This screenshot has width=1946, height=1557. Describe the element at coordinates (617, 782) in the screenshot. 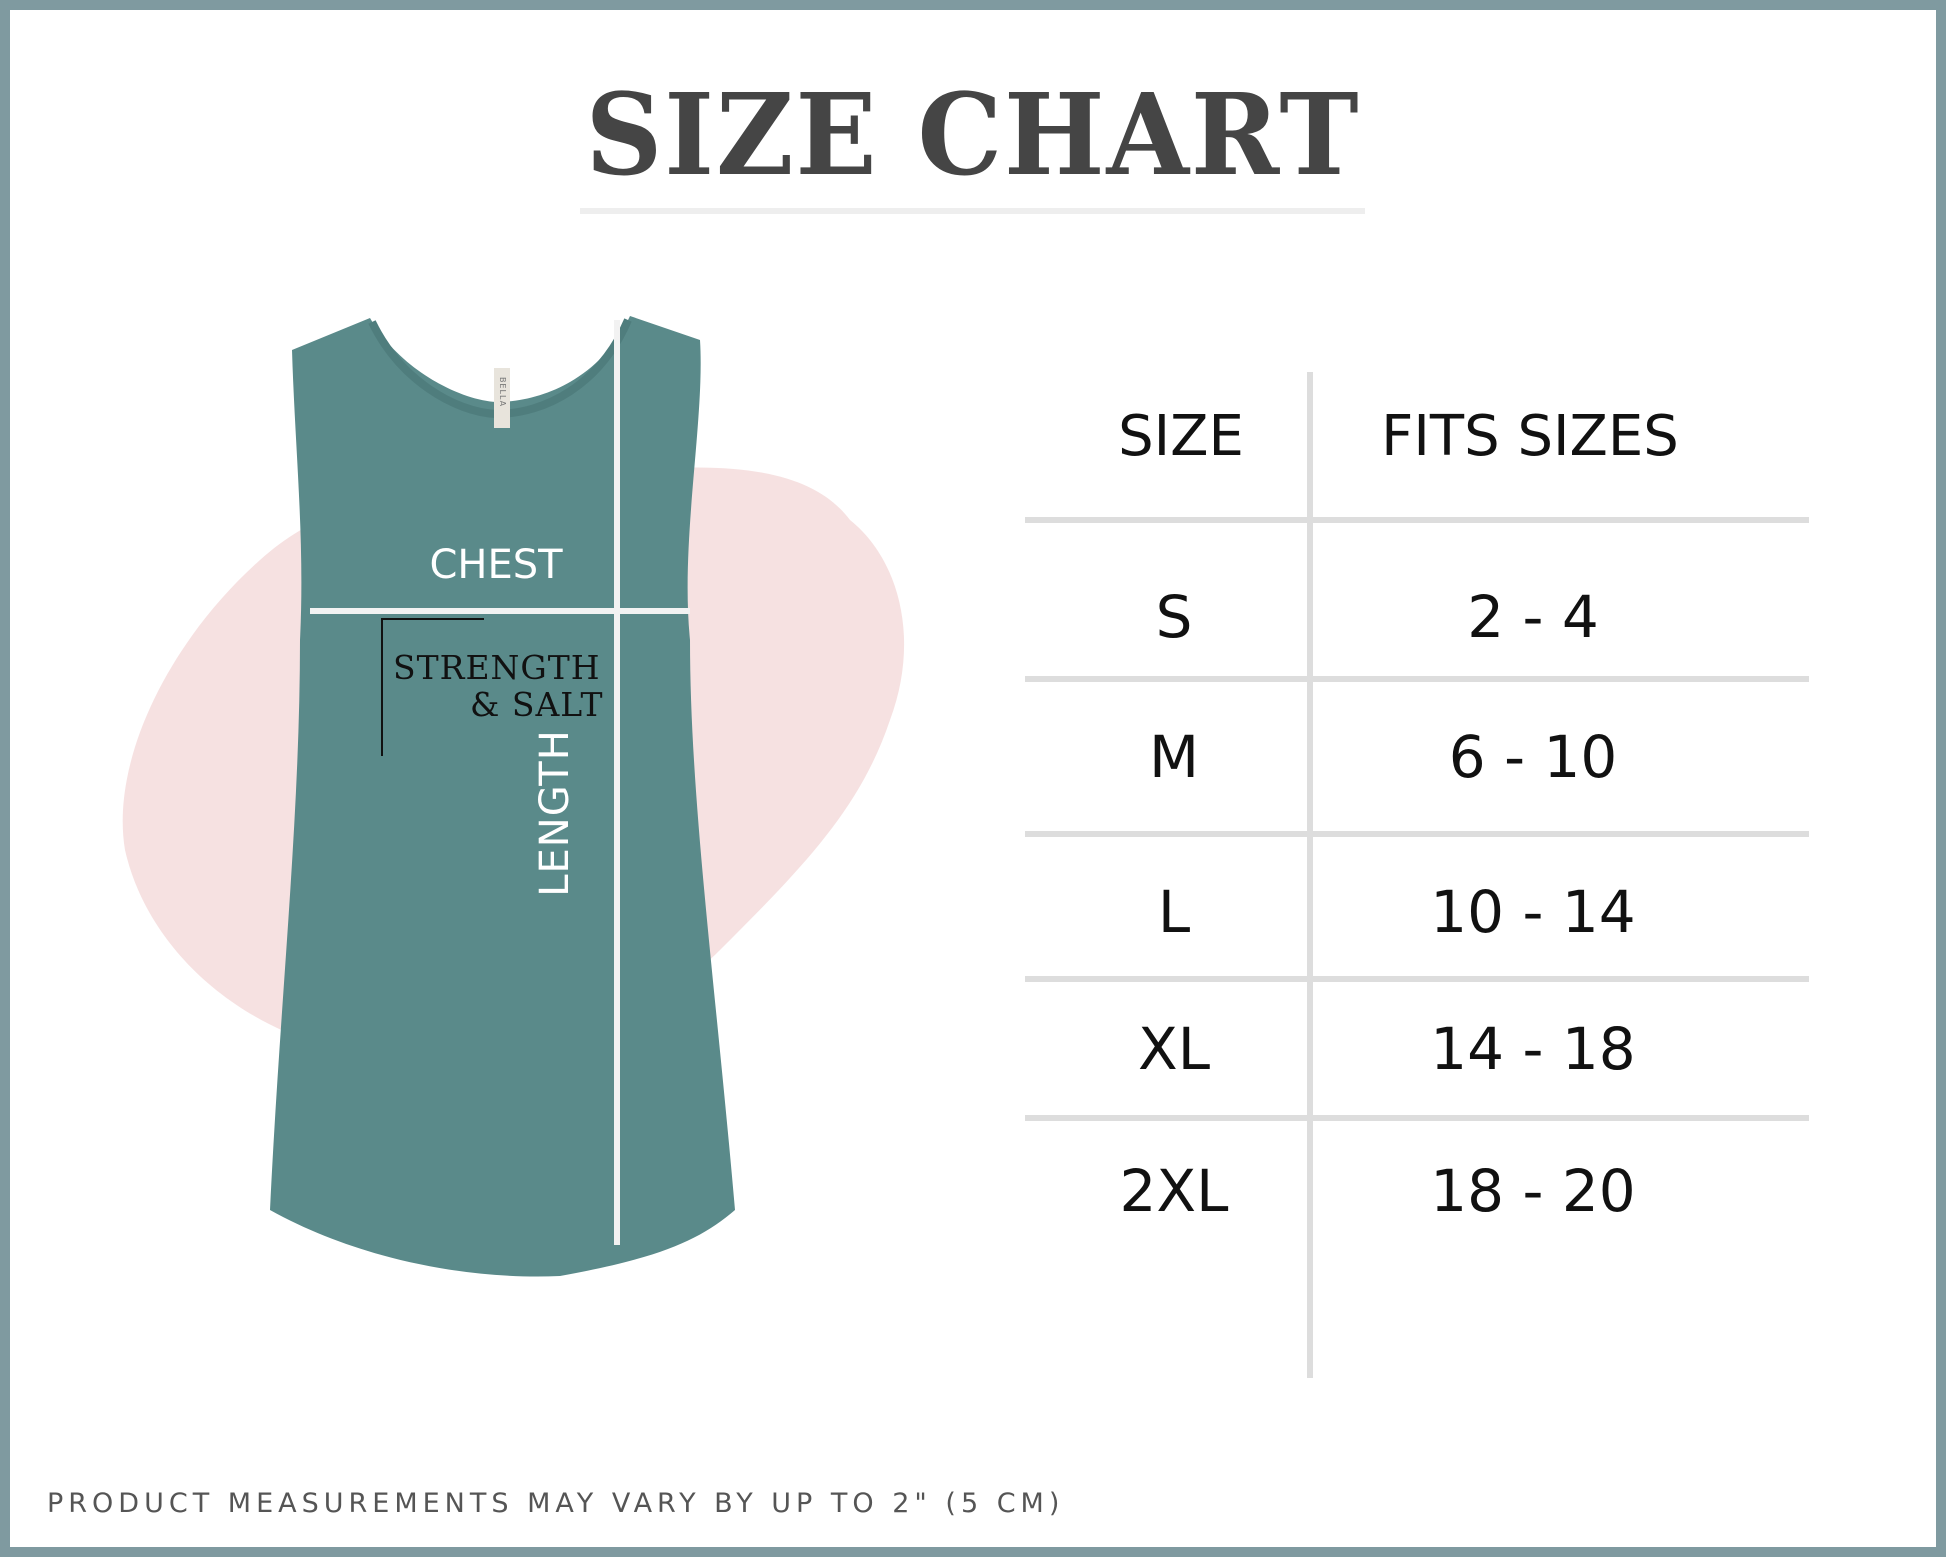

I see `length-measure-line` at that location.